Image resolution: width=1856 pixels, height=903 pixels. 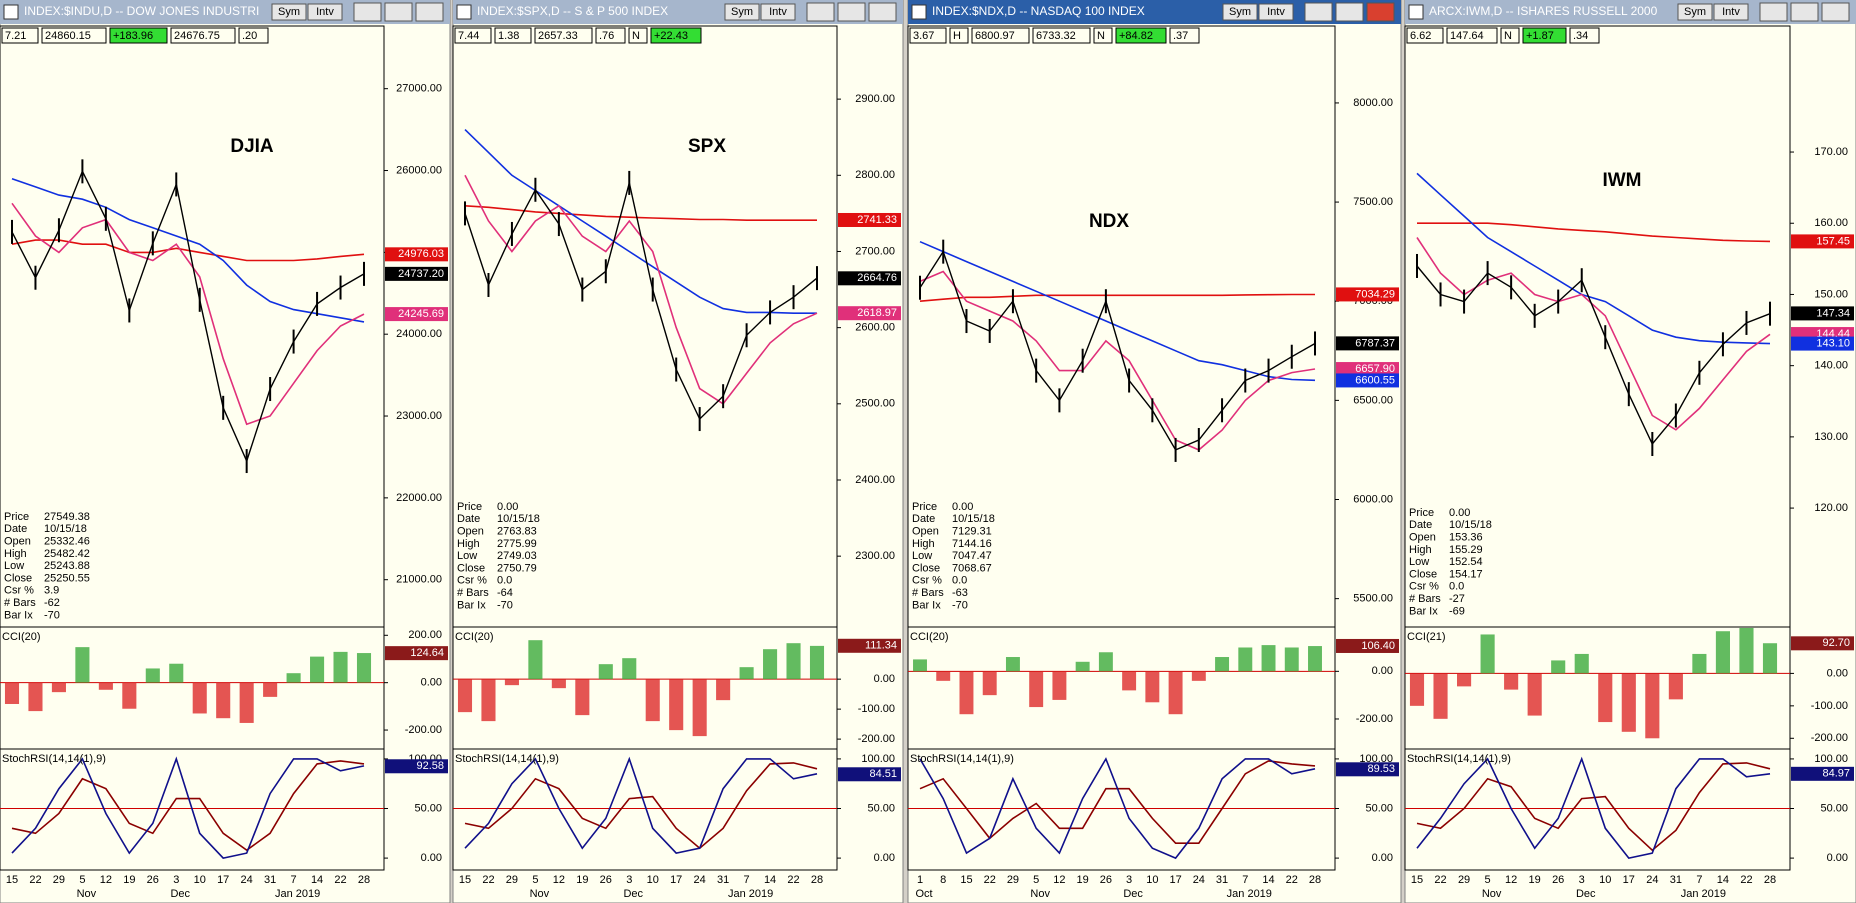 I want to click on header-value: H, so click(x=957, y=36).